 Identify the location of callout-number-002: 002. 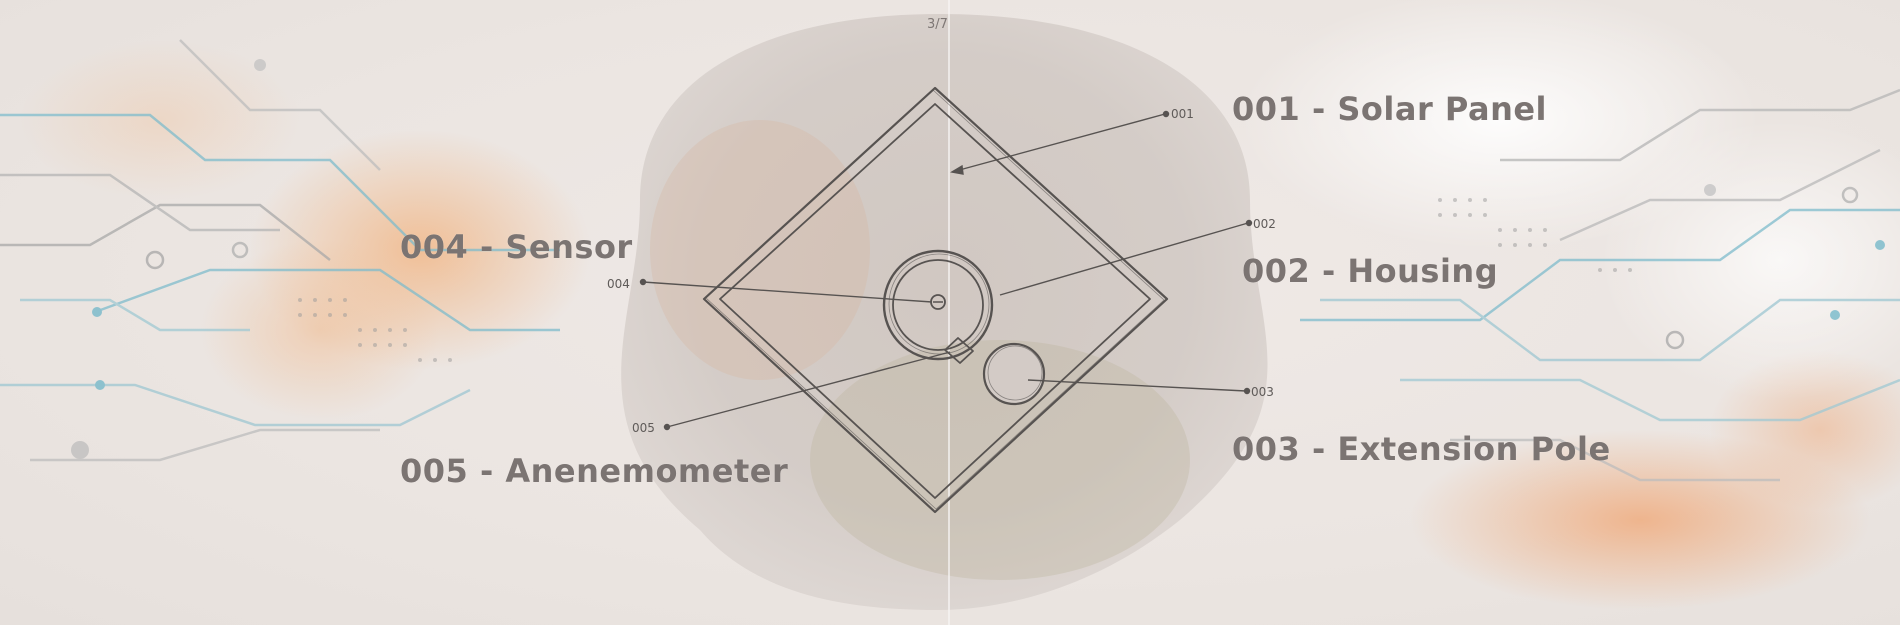
(1264, 224).